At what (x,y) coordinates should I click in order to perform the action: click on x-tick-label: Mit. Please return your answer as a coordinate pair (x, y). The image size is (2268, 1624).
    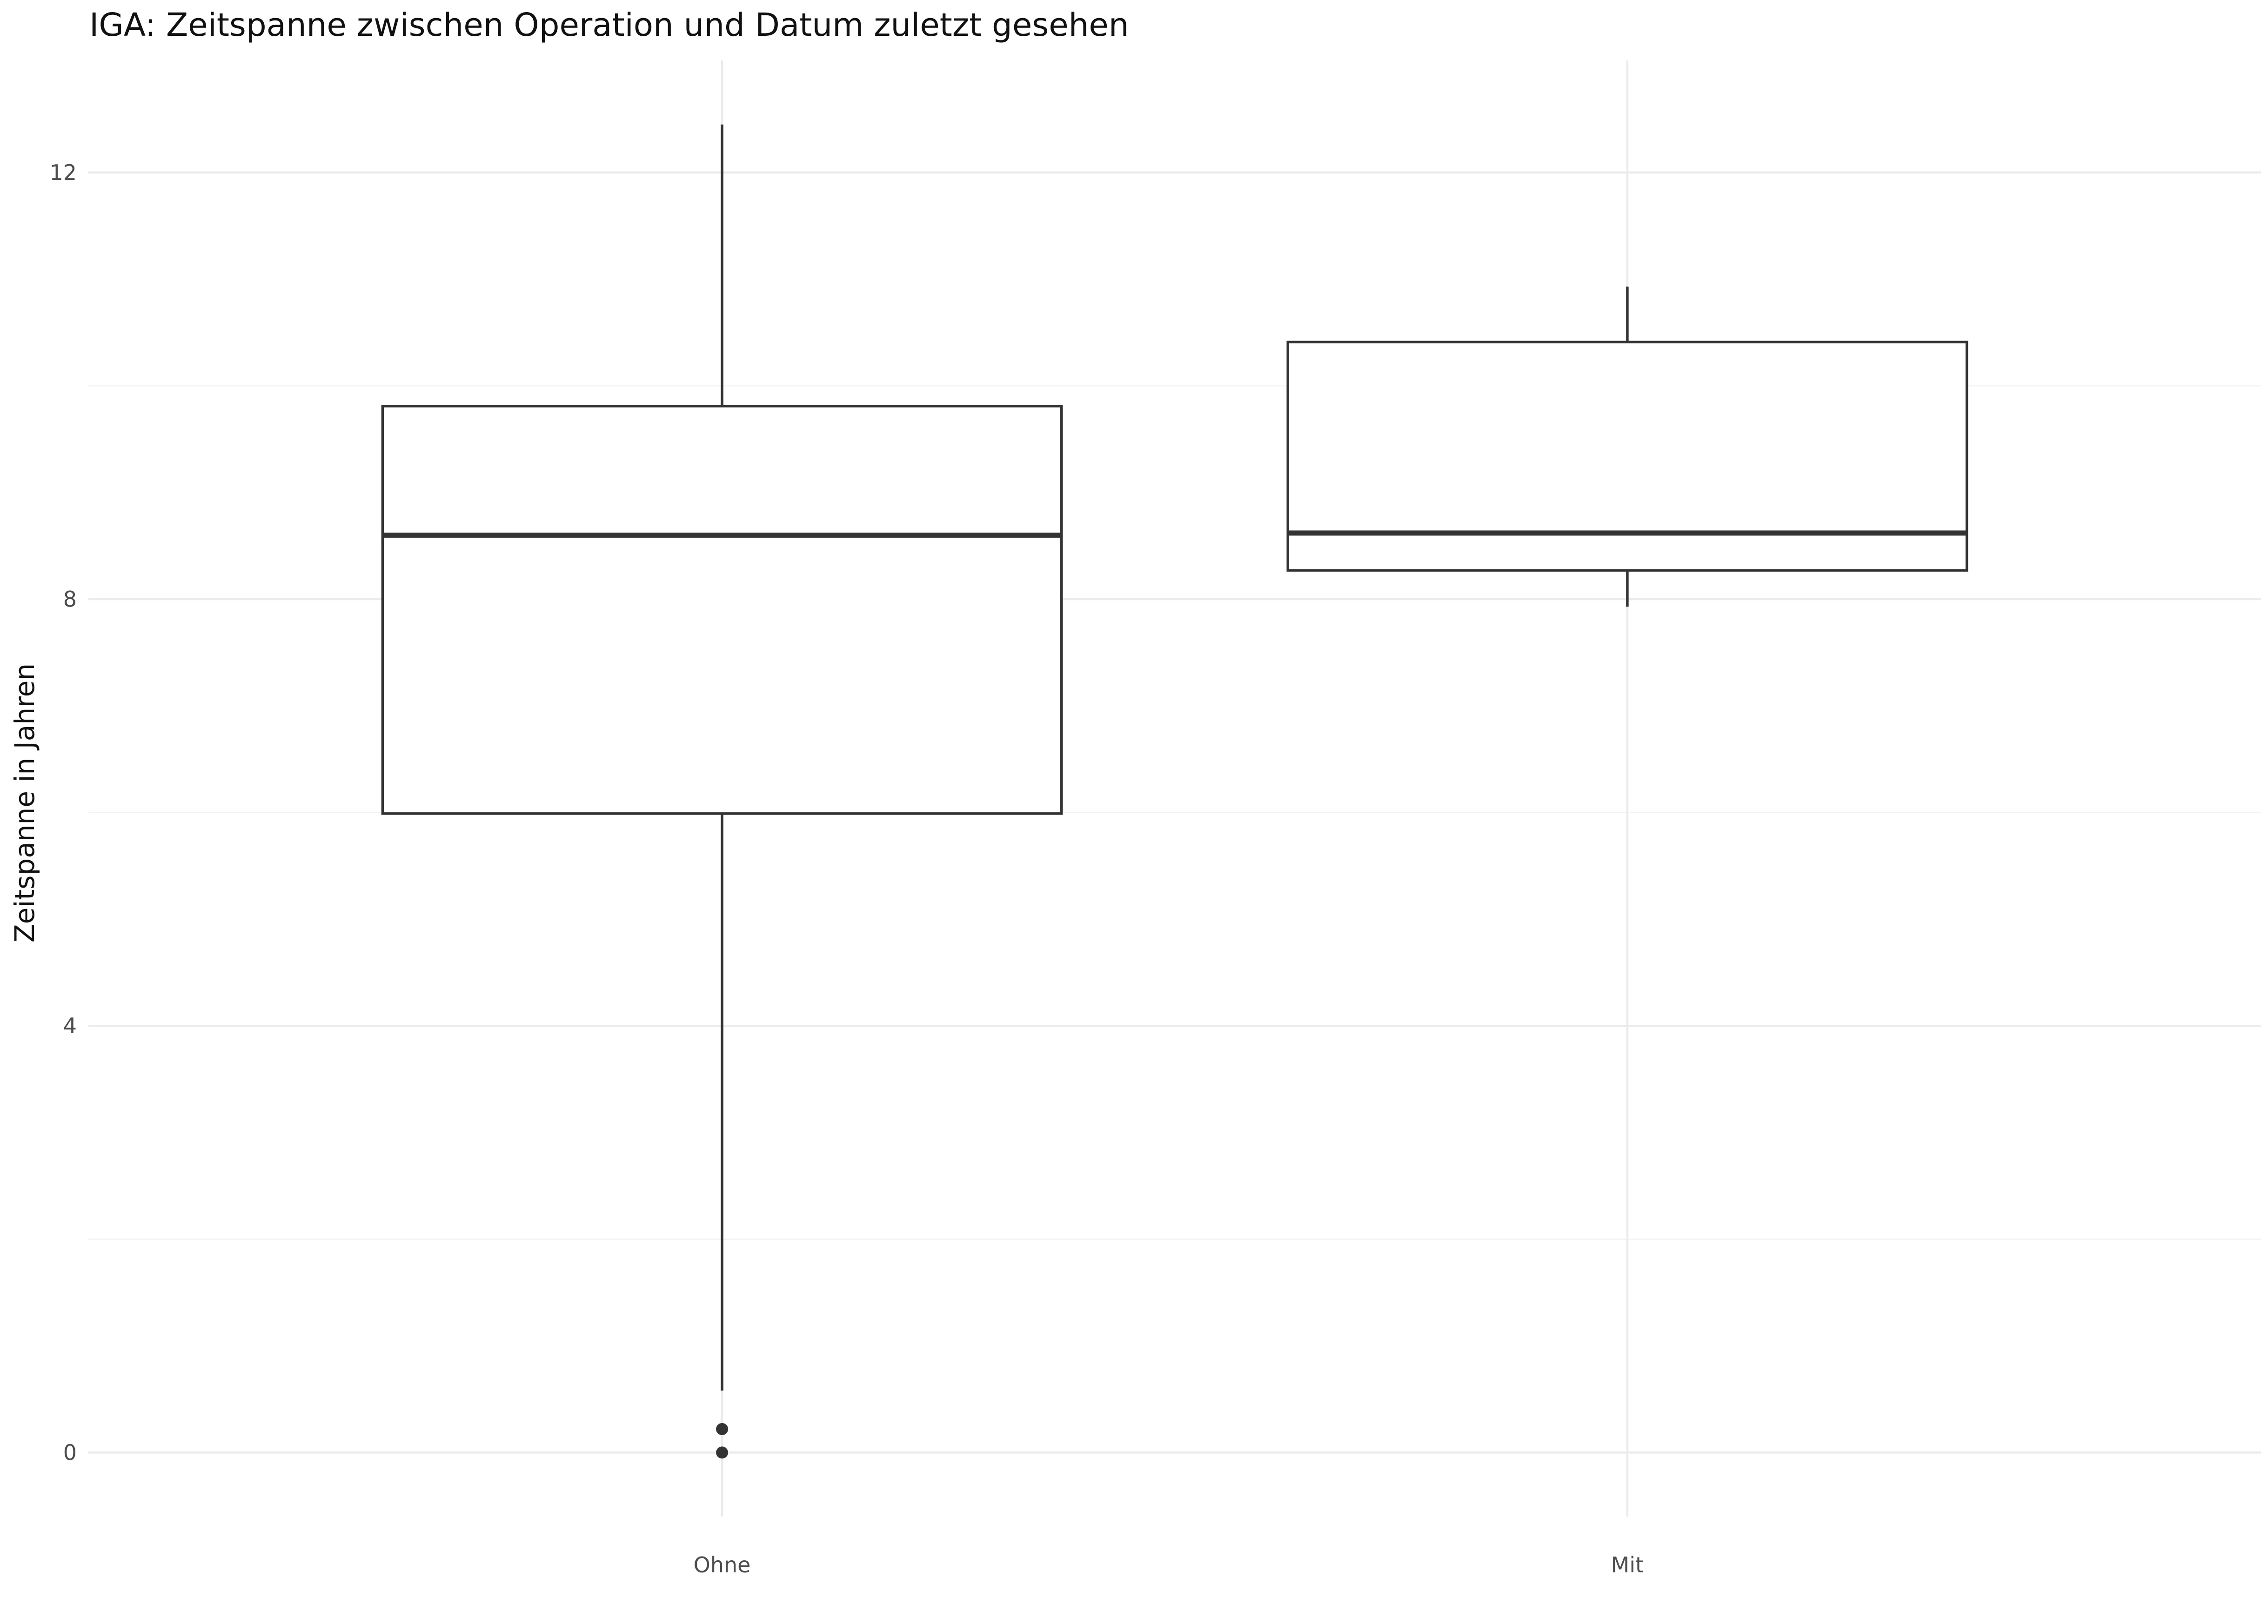
    Looking at the image, I should click on (1627, 1565).